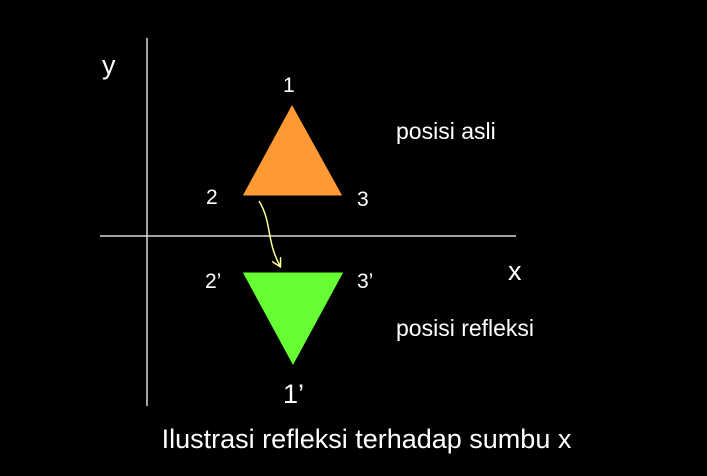  Describe the element at coordinates (365, 281) in the screenshot. I see `vertex-label-3-prime: 3’` at that location.